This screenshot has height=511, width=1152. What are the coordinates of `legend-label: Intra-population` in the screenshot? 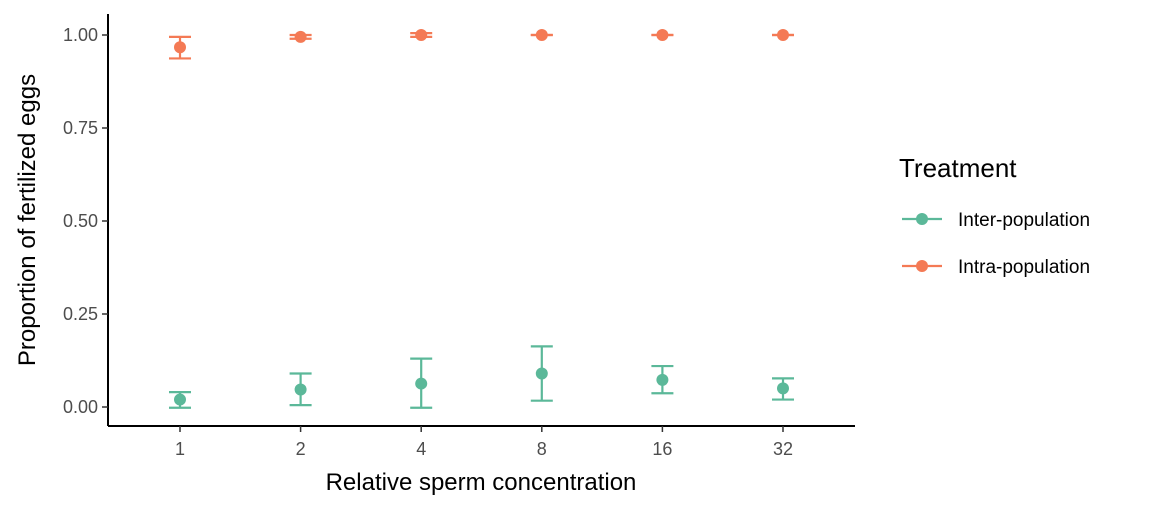 It's located at (1024, 267).